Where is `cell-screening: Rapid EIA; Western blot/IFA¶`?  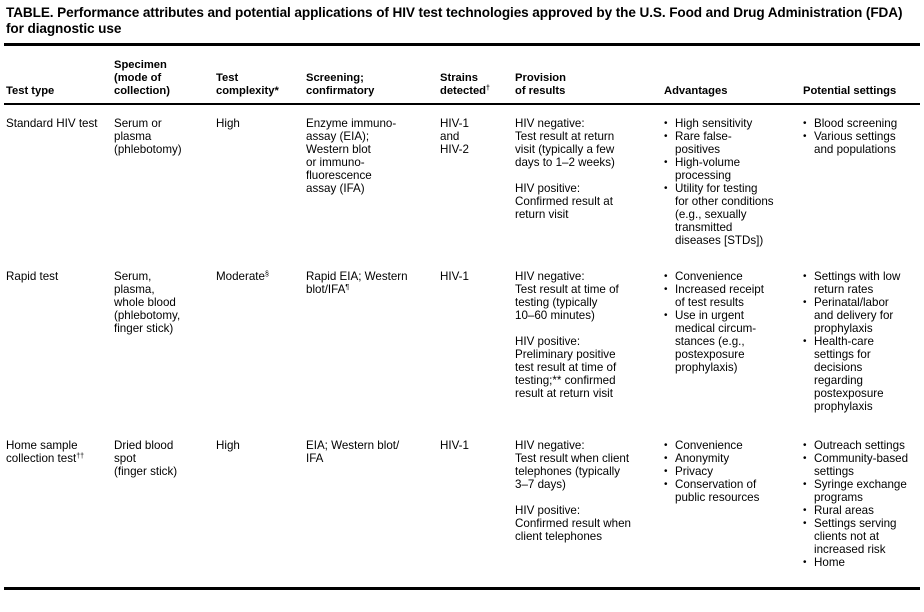 cell-screening: Rapid EIA; Western blot/IFA¶ is located at coordinates (357, 283).